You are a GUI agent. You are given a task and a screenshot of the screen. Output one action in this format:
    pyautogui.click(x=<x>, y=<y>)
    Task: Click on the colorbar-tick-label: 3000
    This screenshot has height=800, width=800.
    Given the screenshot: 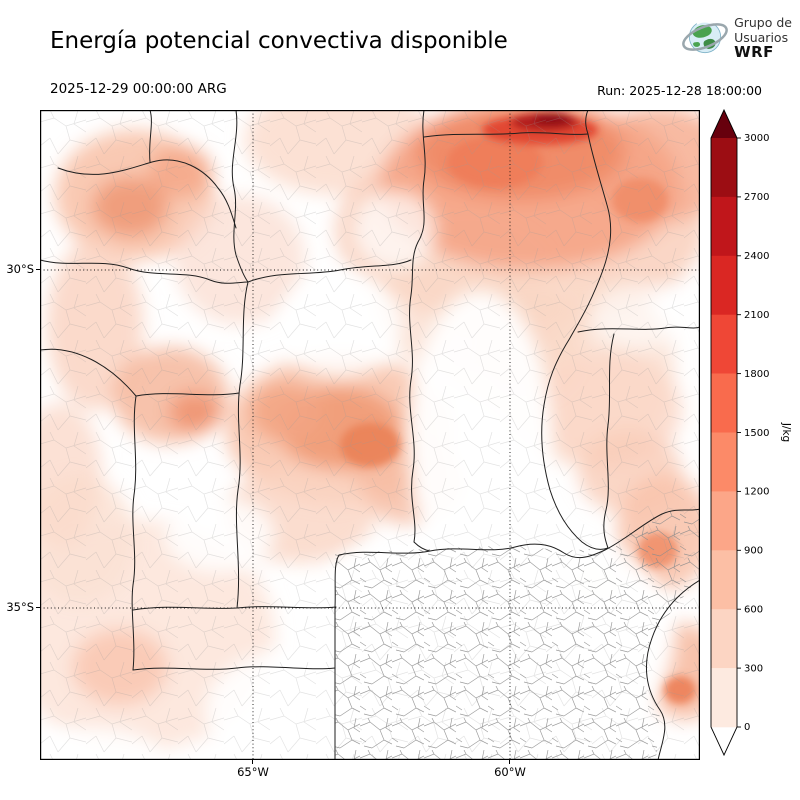 What is the action you would take?
    pyautogui.click(x=756, y=138)
    